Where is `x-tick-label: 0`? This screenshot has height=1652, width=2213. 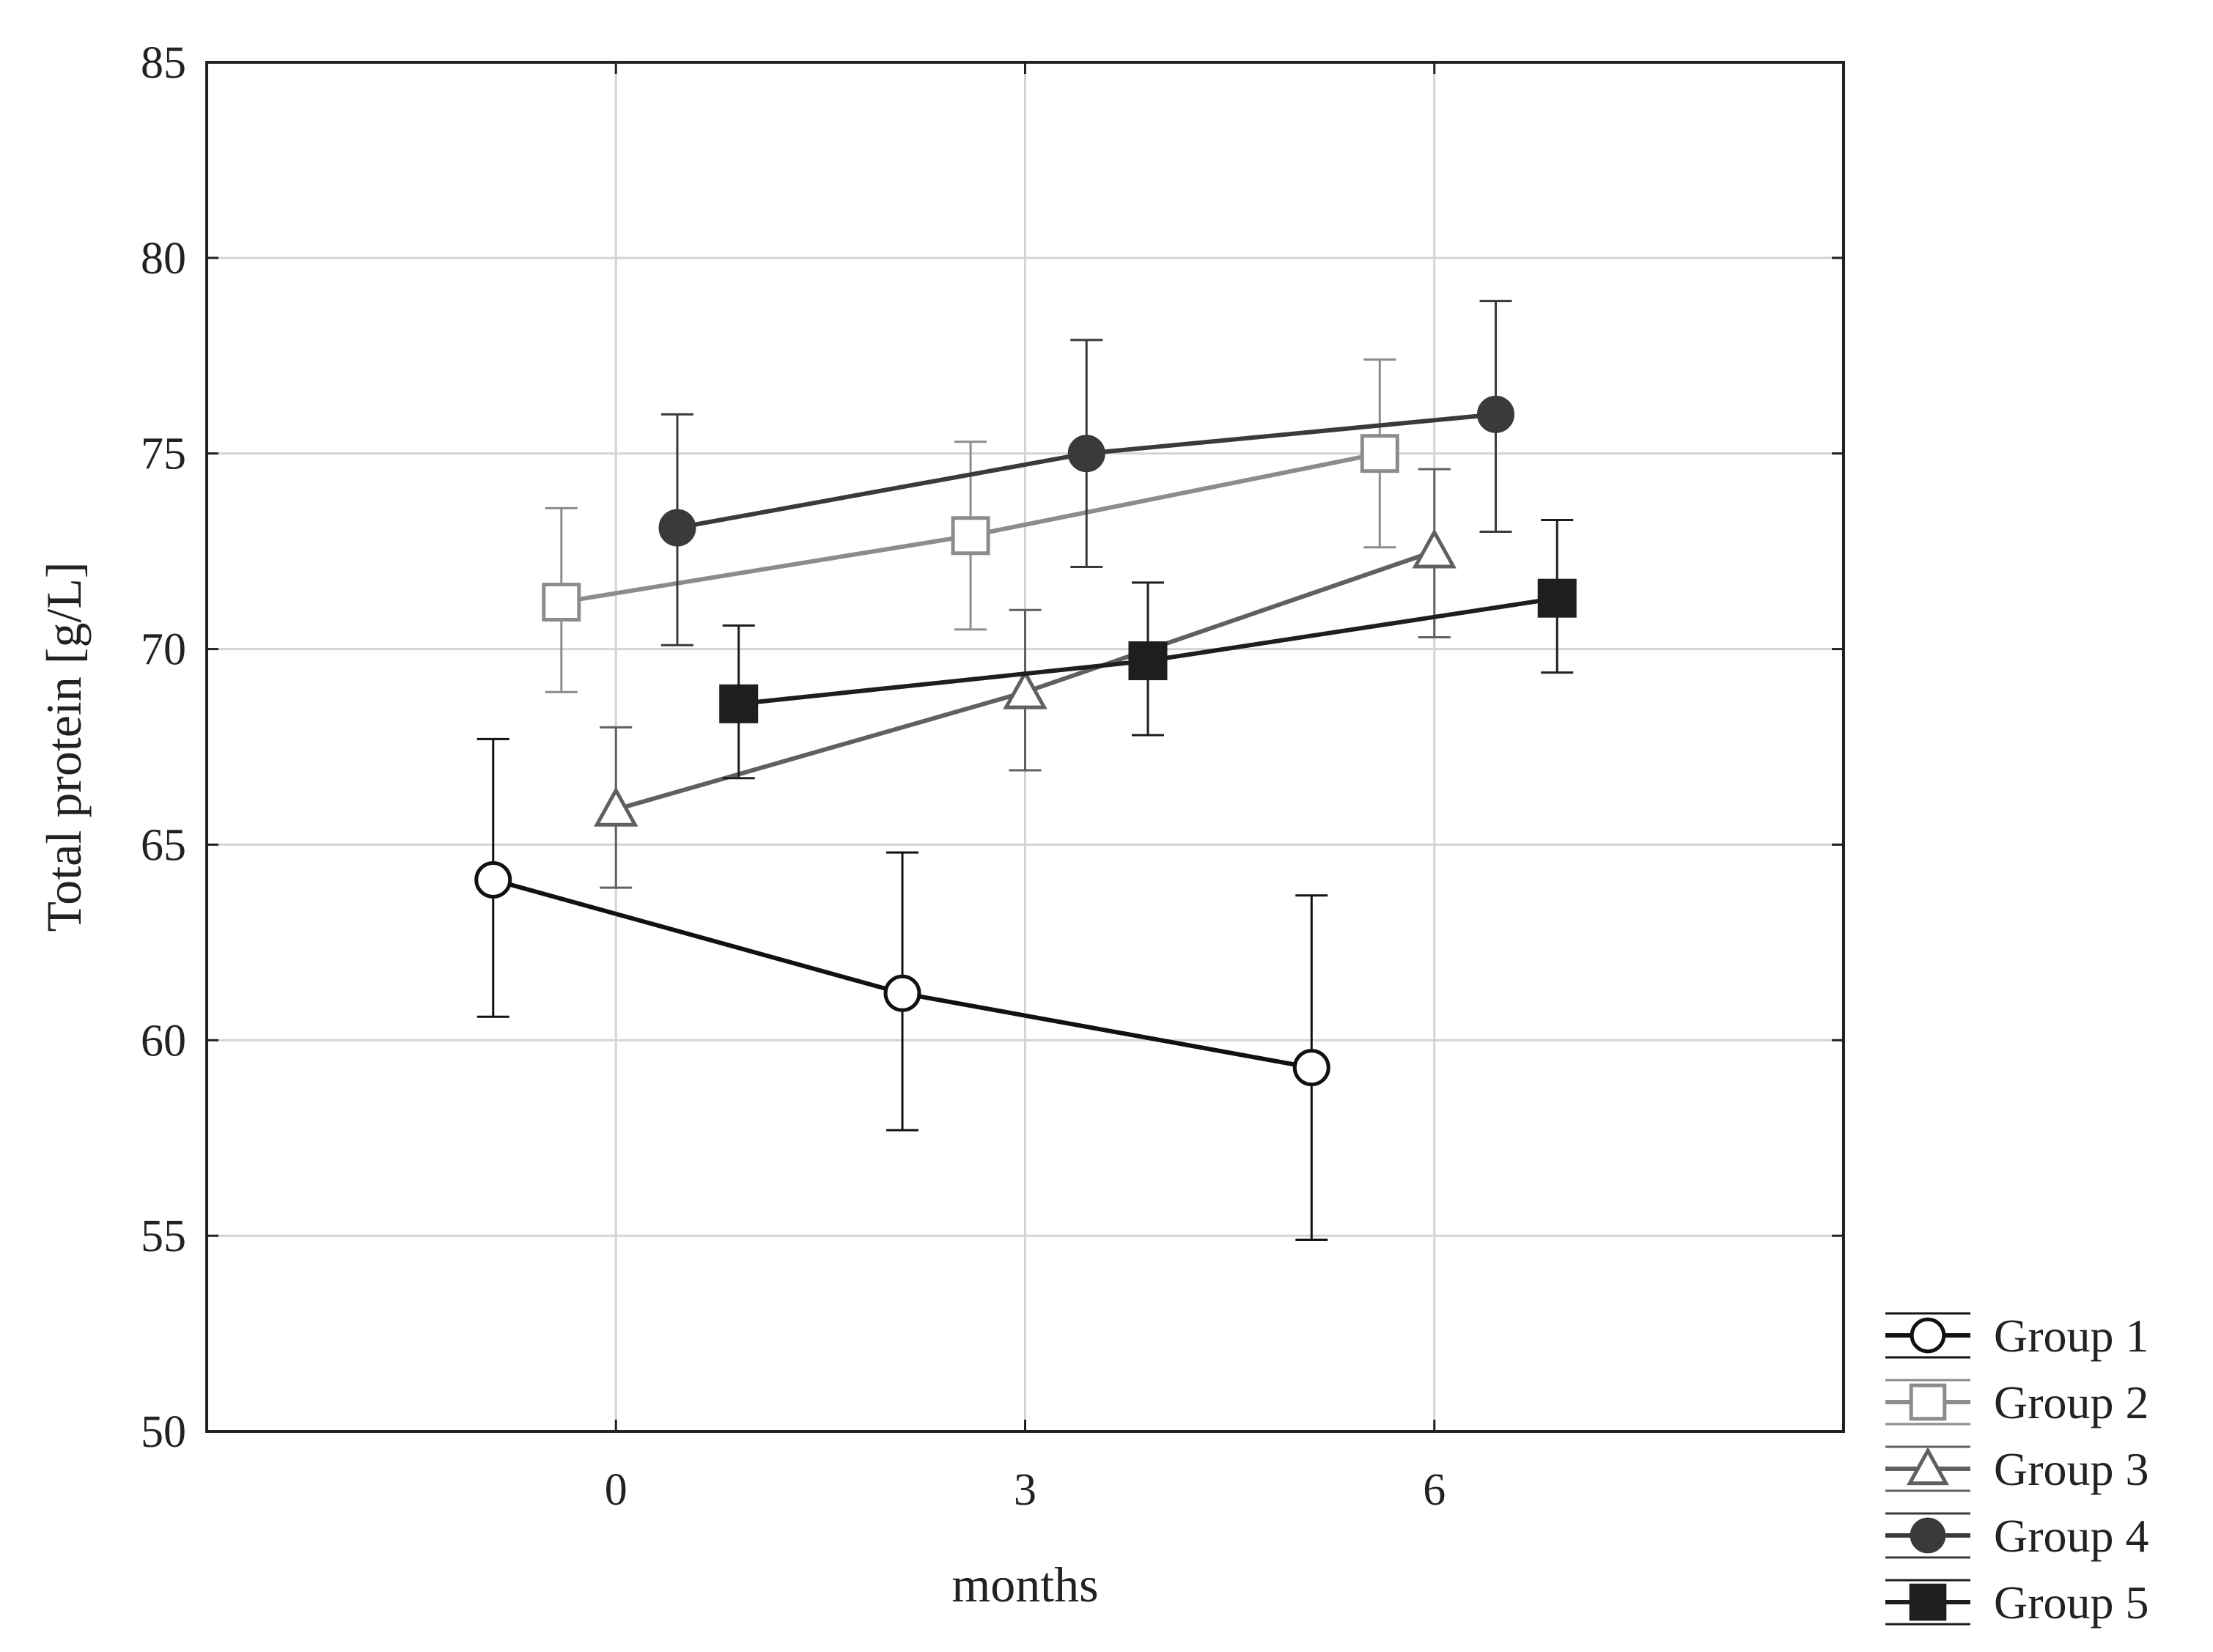
x-tick-label: 0 is located at coordinates (616, 1490).